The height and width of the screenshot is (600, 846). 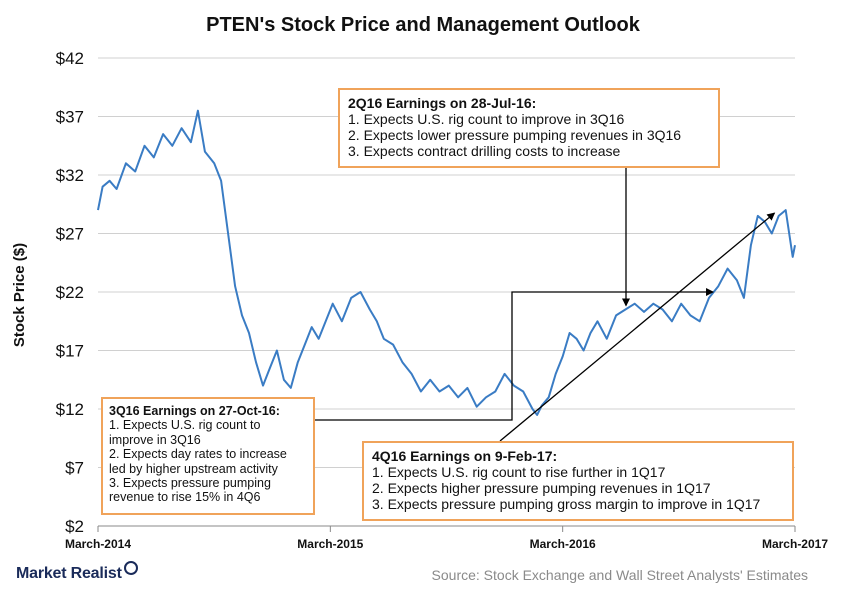 What do you see at coordinates (194, 411) in the screenshot?
I see `annotation-heading: 3Q16 Earnings on 27-Oct-16:` at bounding box center [194, 411].